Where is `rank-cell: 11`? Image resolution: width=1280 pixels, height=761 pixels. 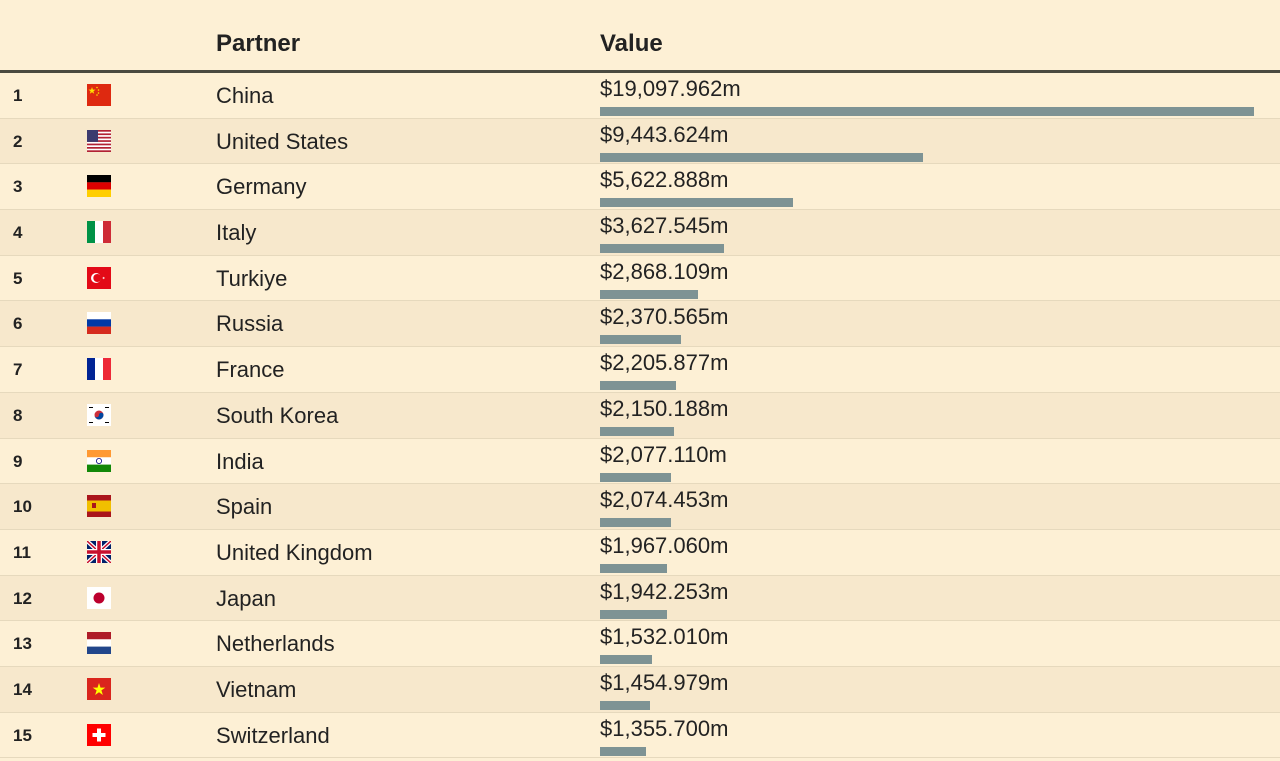
rank-cell: 11 is located at coordinates (22, 552).